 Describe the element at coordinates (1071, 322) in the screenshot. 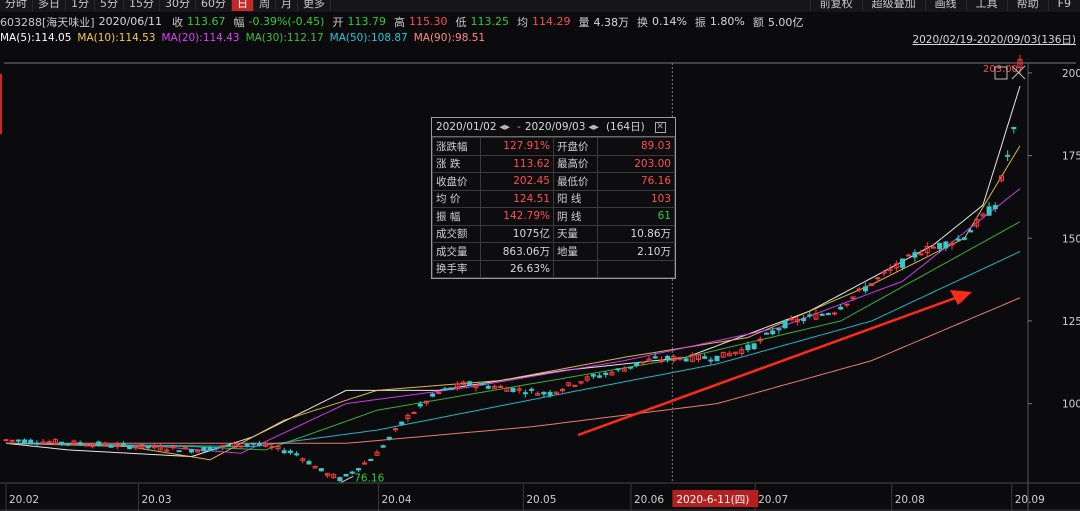

I see `y-tick-label: 125` at that location.